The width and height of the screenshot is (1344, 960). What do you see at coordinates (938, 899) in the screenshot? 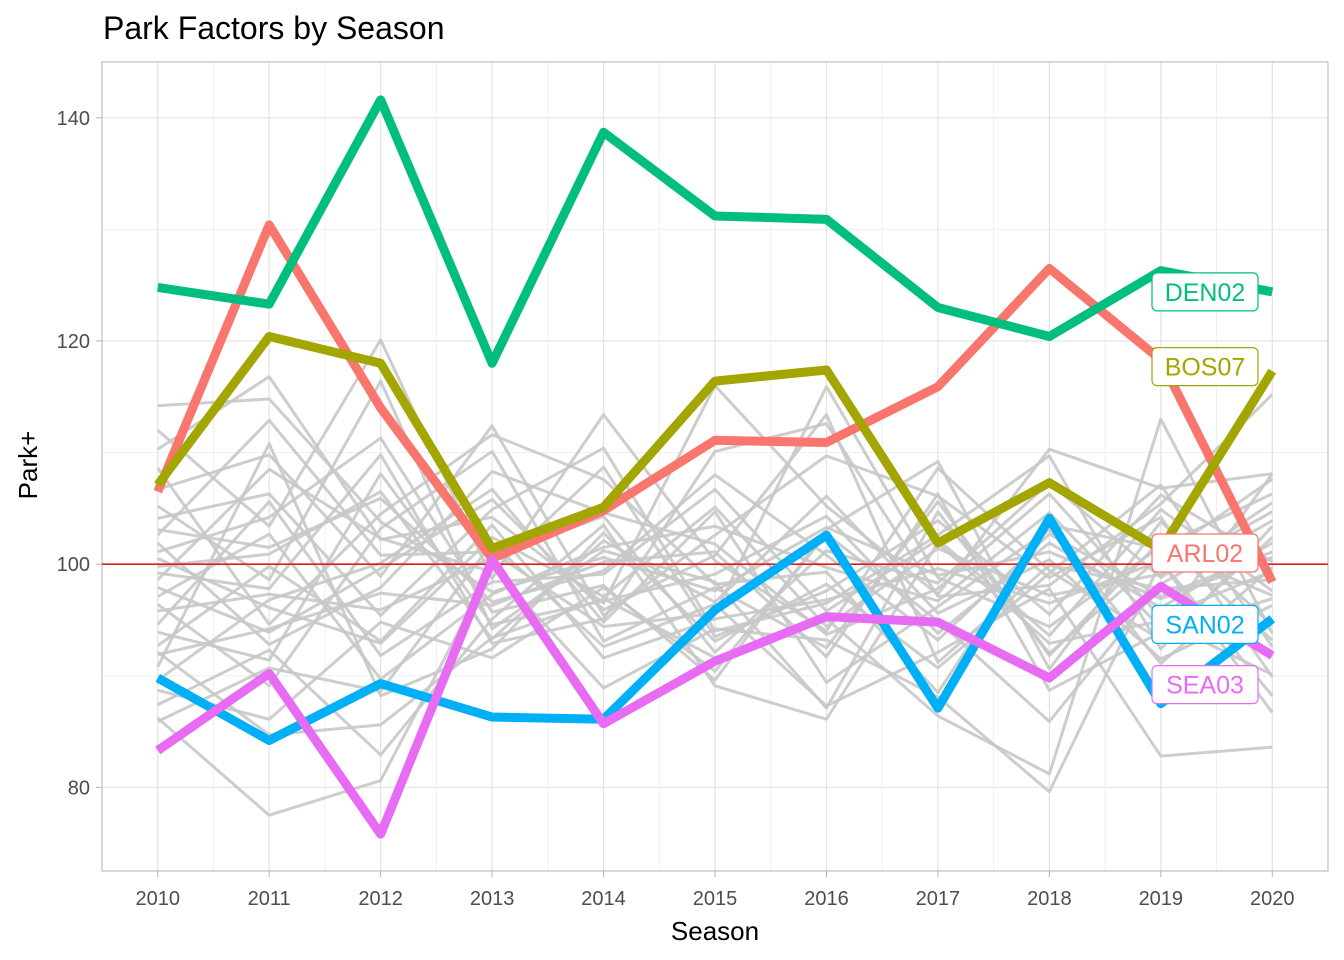
I see `x-tick-label: 2017` at bounding box center [938, 899].